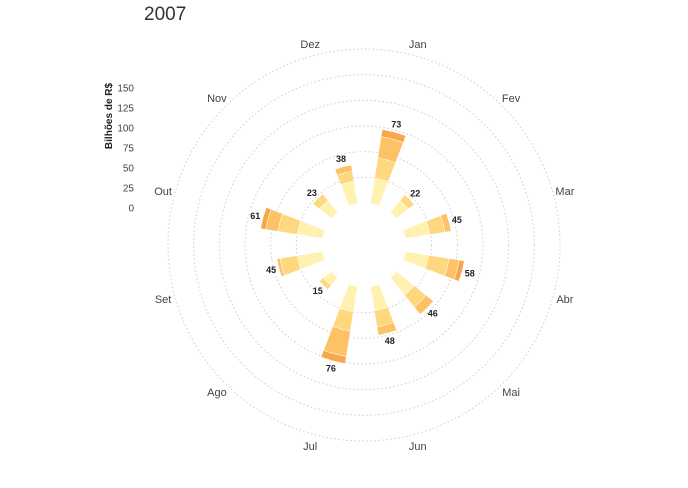  What do you see at coordinates (415, 194) in the screenshot?
I see `data-label-fev: 22` at bounding box center [415, 194].